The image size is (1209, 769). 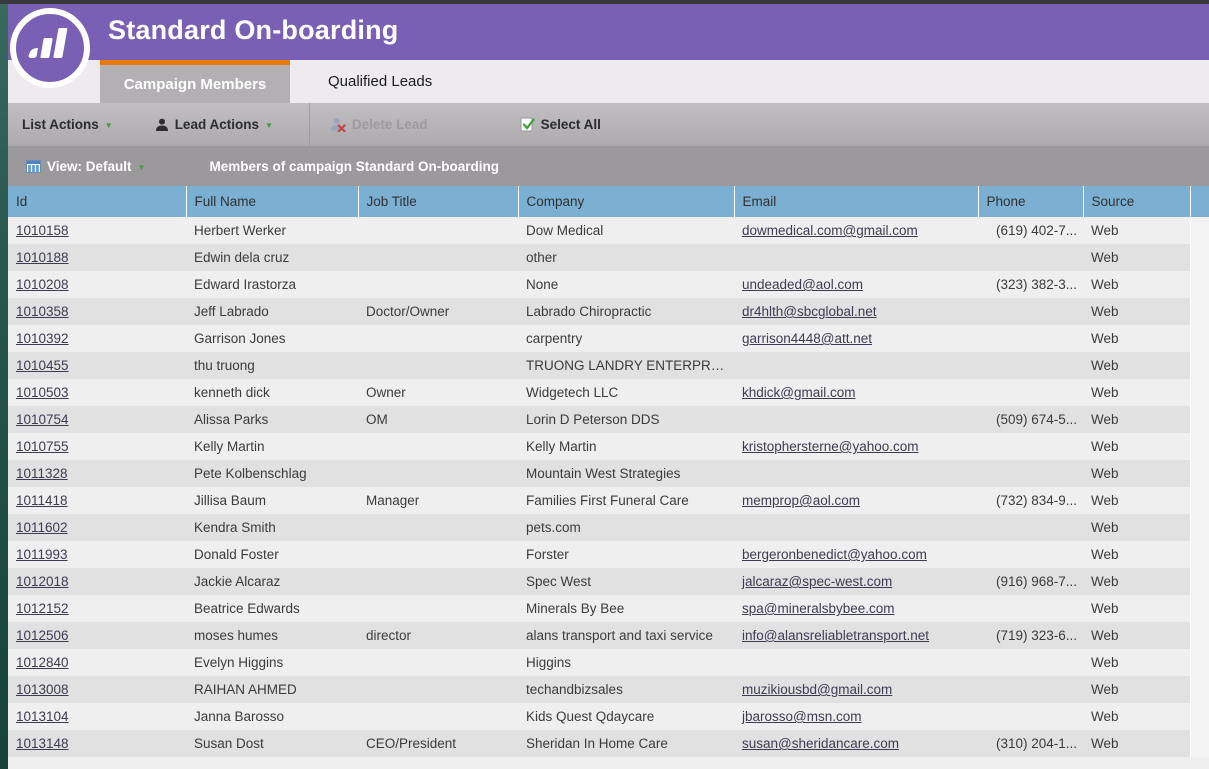 I want to click on lead-id-link: 1010503, so click(x=42, y=392).